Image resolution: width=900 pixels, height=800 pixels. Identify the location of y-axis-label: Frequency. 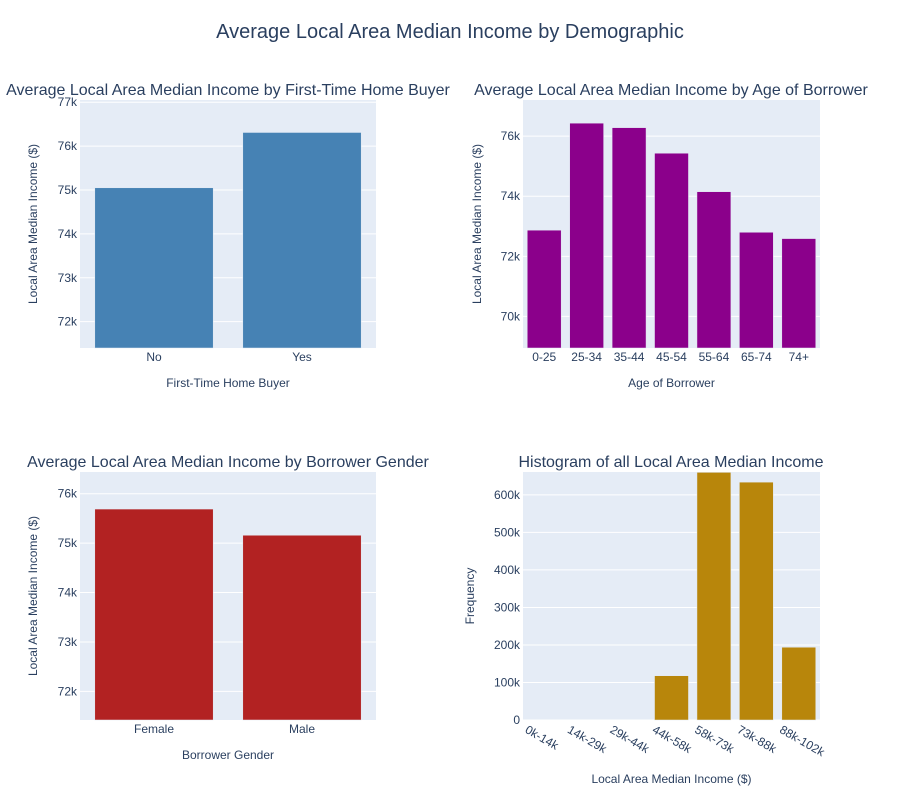
(470, 596).